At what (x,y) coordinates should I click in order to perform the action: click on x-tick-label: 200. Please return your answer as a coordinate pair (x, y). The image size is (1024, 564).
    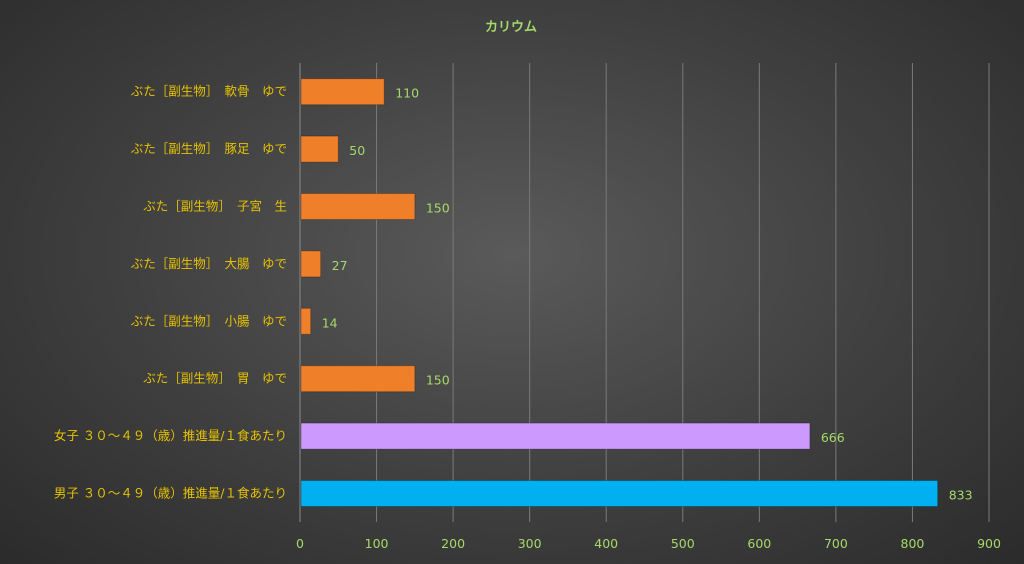
    Looking at the image, I should click on (453, 543).